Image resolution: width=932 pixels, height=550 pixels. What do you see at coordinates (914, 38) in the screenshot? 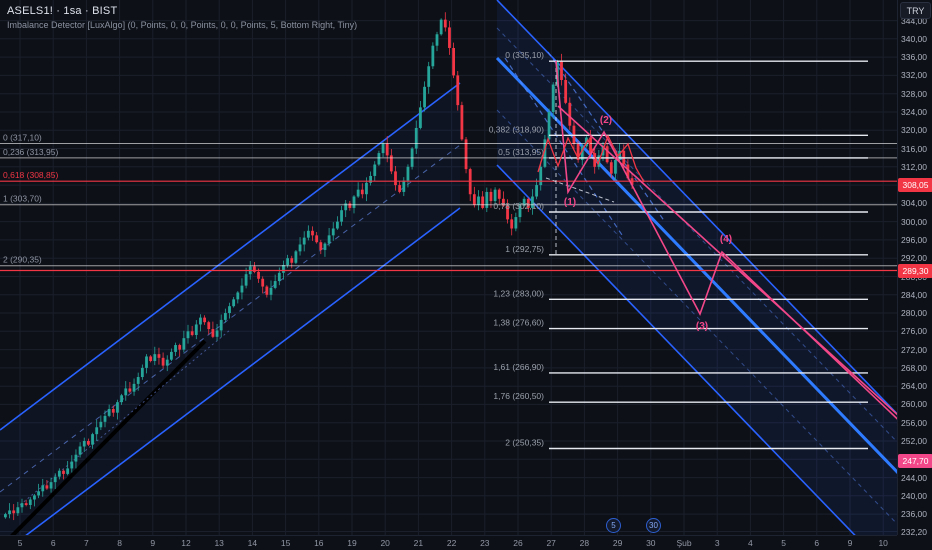
I see `price-tick: 340,00` at bounding box center [914, 38].